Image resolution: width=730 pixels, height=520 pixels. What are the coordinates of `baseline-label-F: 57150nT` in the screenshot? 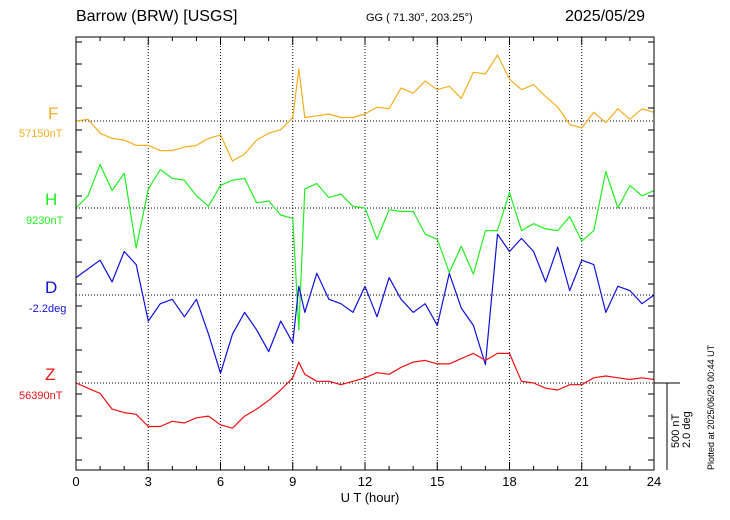 It's located at (41, 134).